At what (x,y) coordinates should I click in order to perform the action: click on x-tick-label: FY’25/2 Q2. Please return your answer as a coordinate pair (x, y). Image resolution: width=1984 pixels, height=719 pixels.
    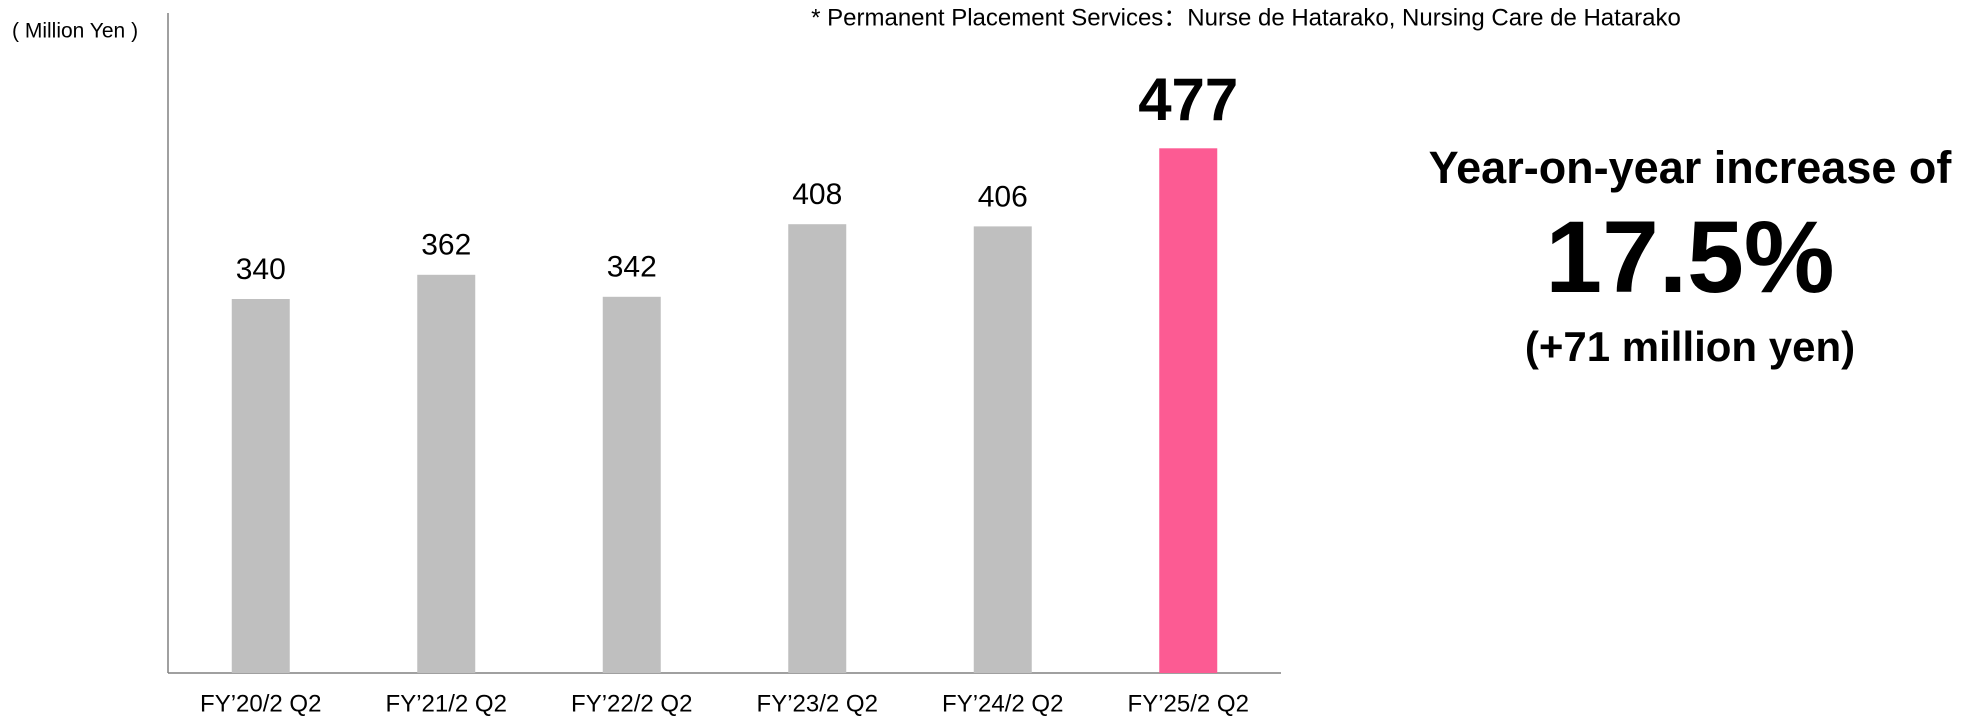
    Looking at the image, I should click on (1188, 703).